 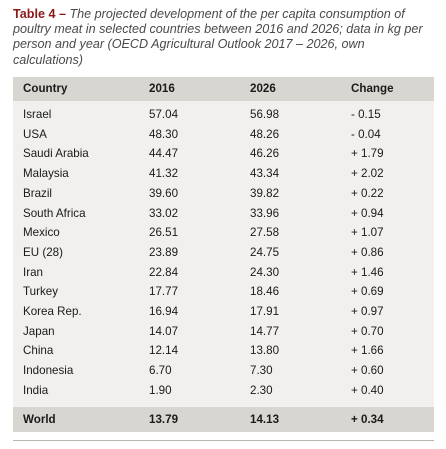 What do you see at coordinates (164, 193) in the screenshot?
I see `cell-2016: 39.60` at bounding box center [164, 193].